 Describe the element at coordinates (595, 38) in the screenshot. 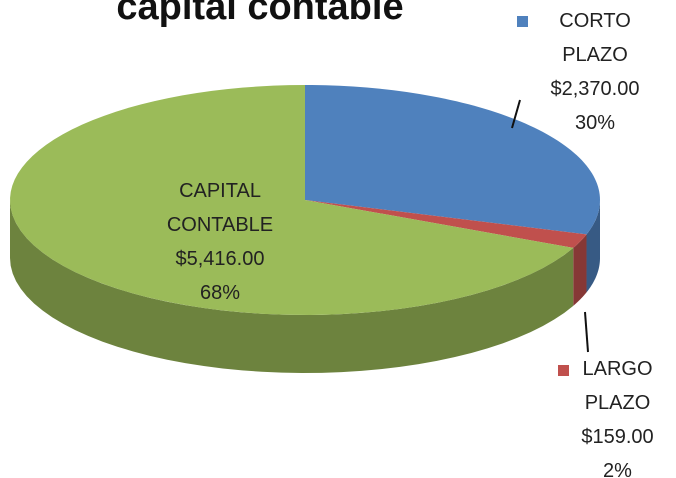

I see `label-name: CORTO PLAZO` at that location.